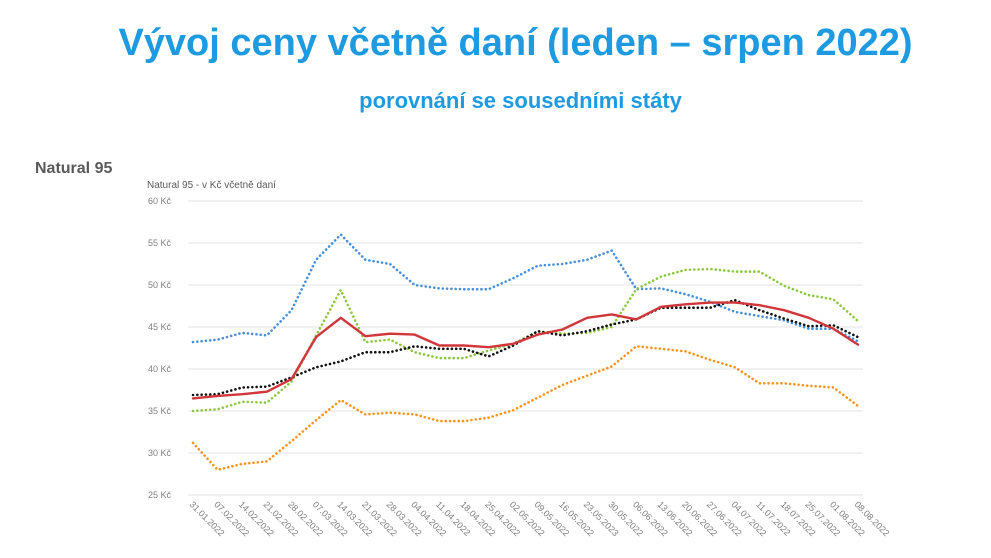 This screenshot has height=558, width=991. What do you see at coordinates (74, 168) in the screenshot?
I see `section-label: Natural 95` at bounding box center [74, 168].